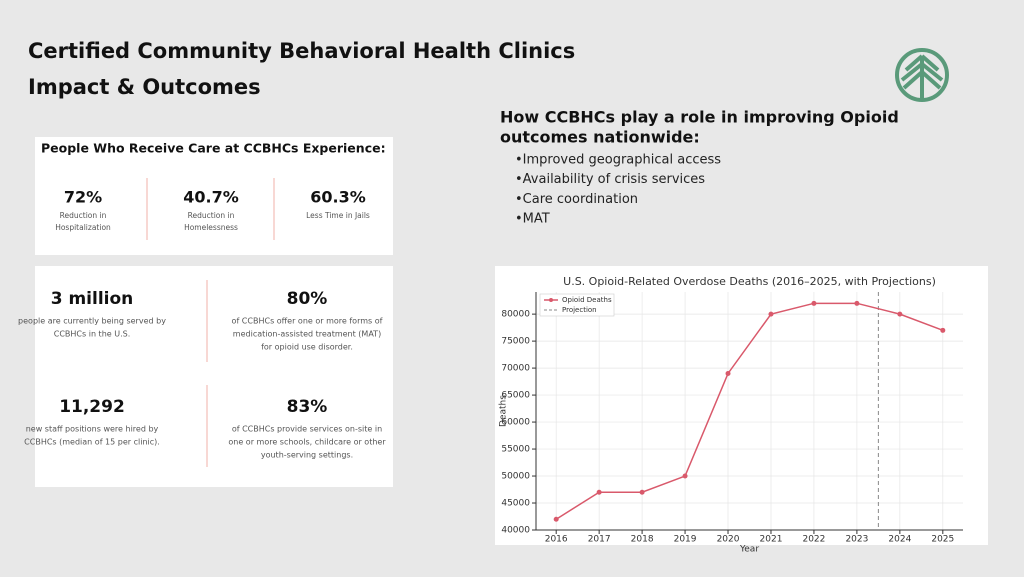  Describe the element at coordinates (515, 315) in the screenshot. I see `y-tick-label: 80000` at that location.